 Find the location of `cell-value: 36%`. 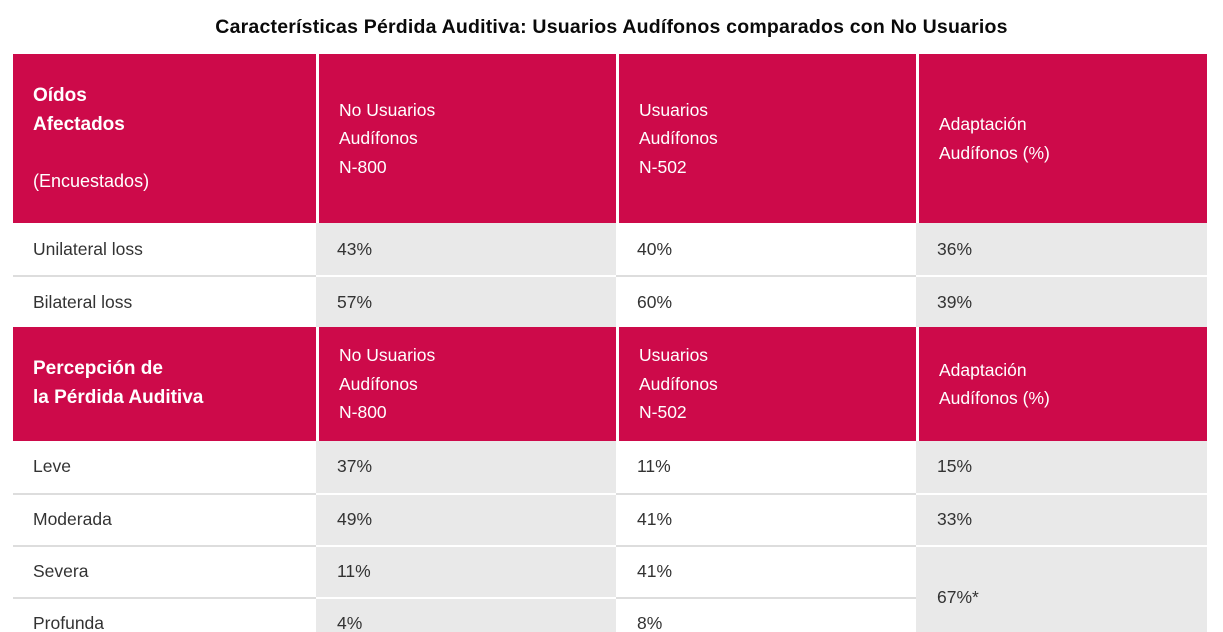

cell-value: 36% is located at coordinates (1061, 249).